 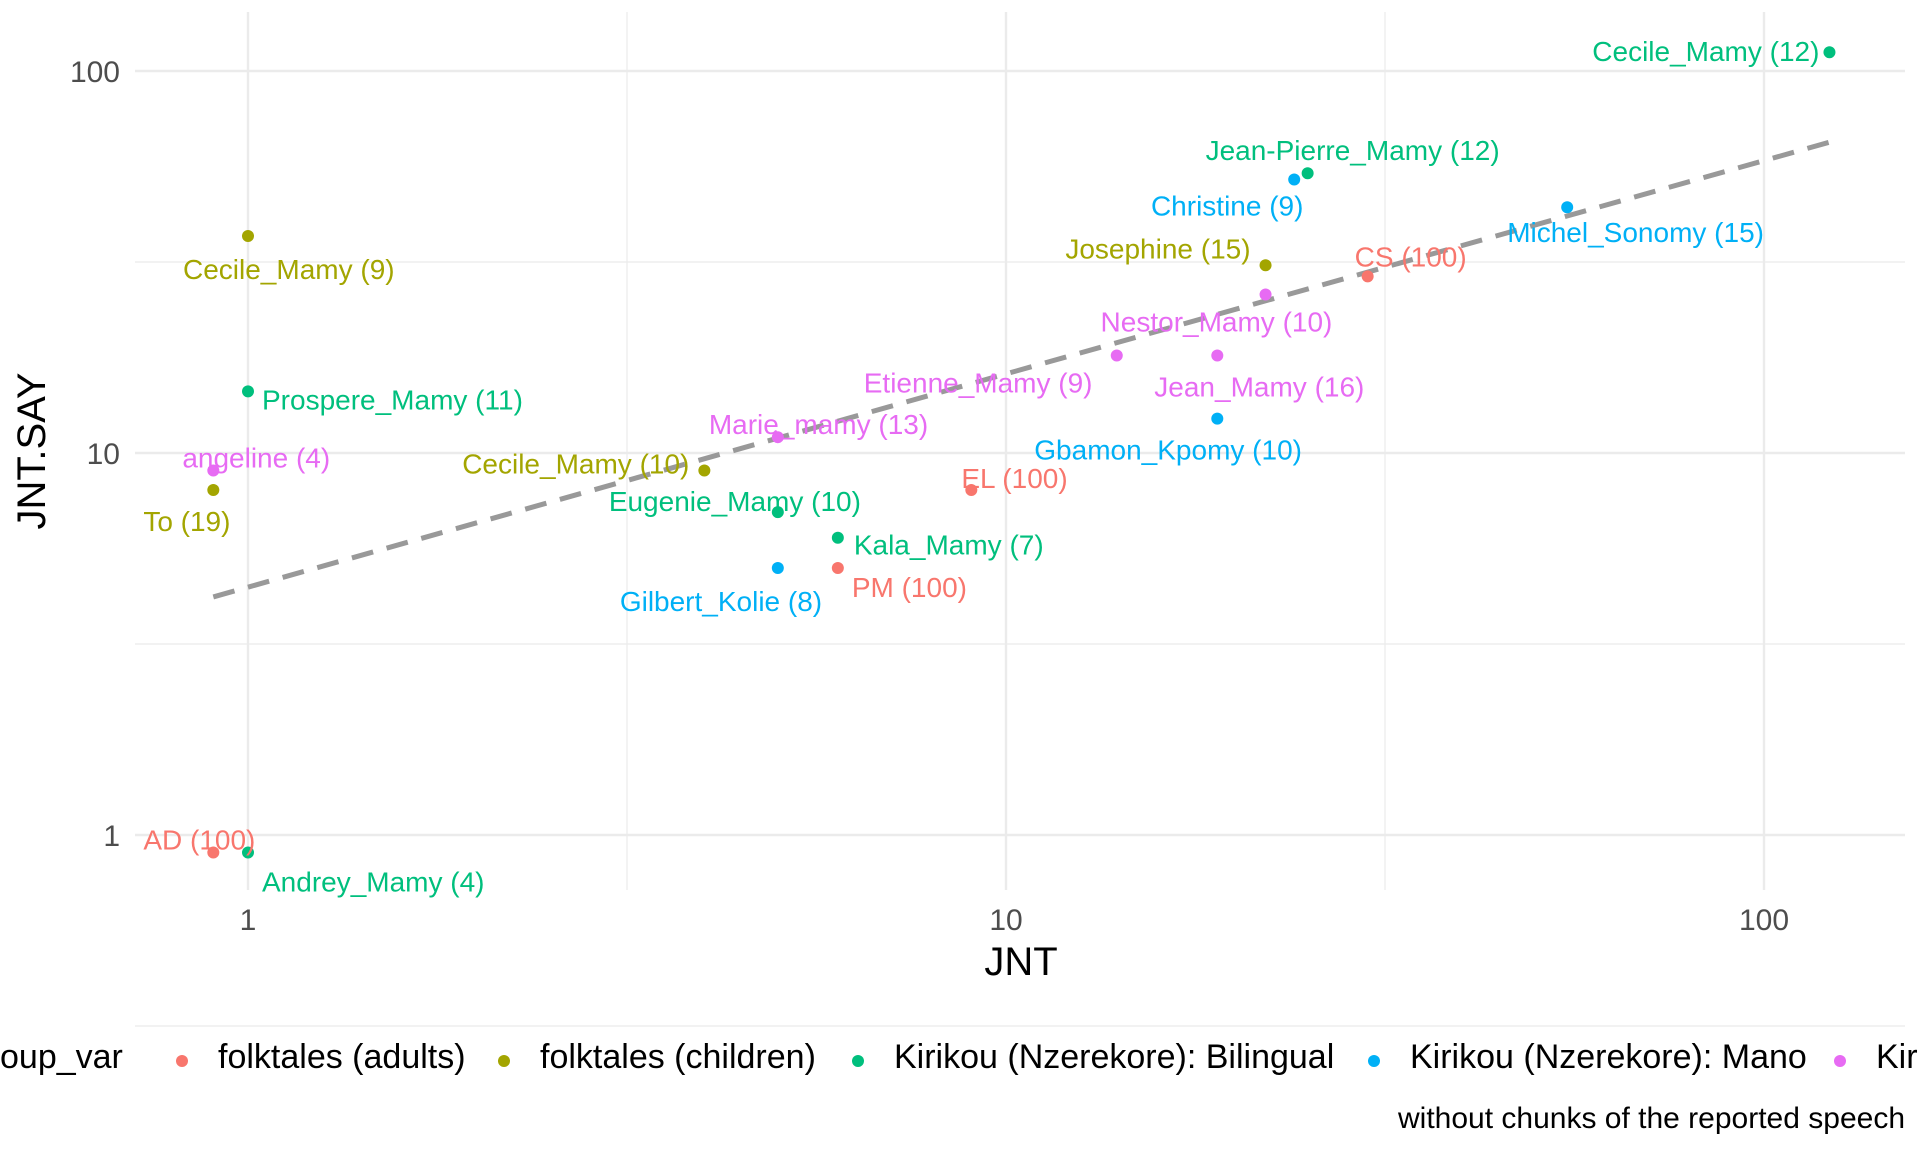 I want to click on point-label: Jean-Pierre_Mamy (12), so click(x=1353, y=150).